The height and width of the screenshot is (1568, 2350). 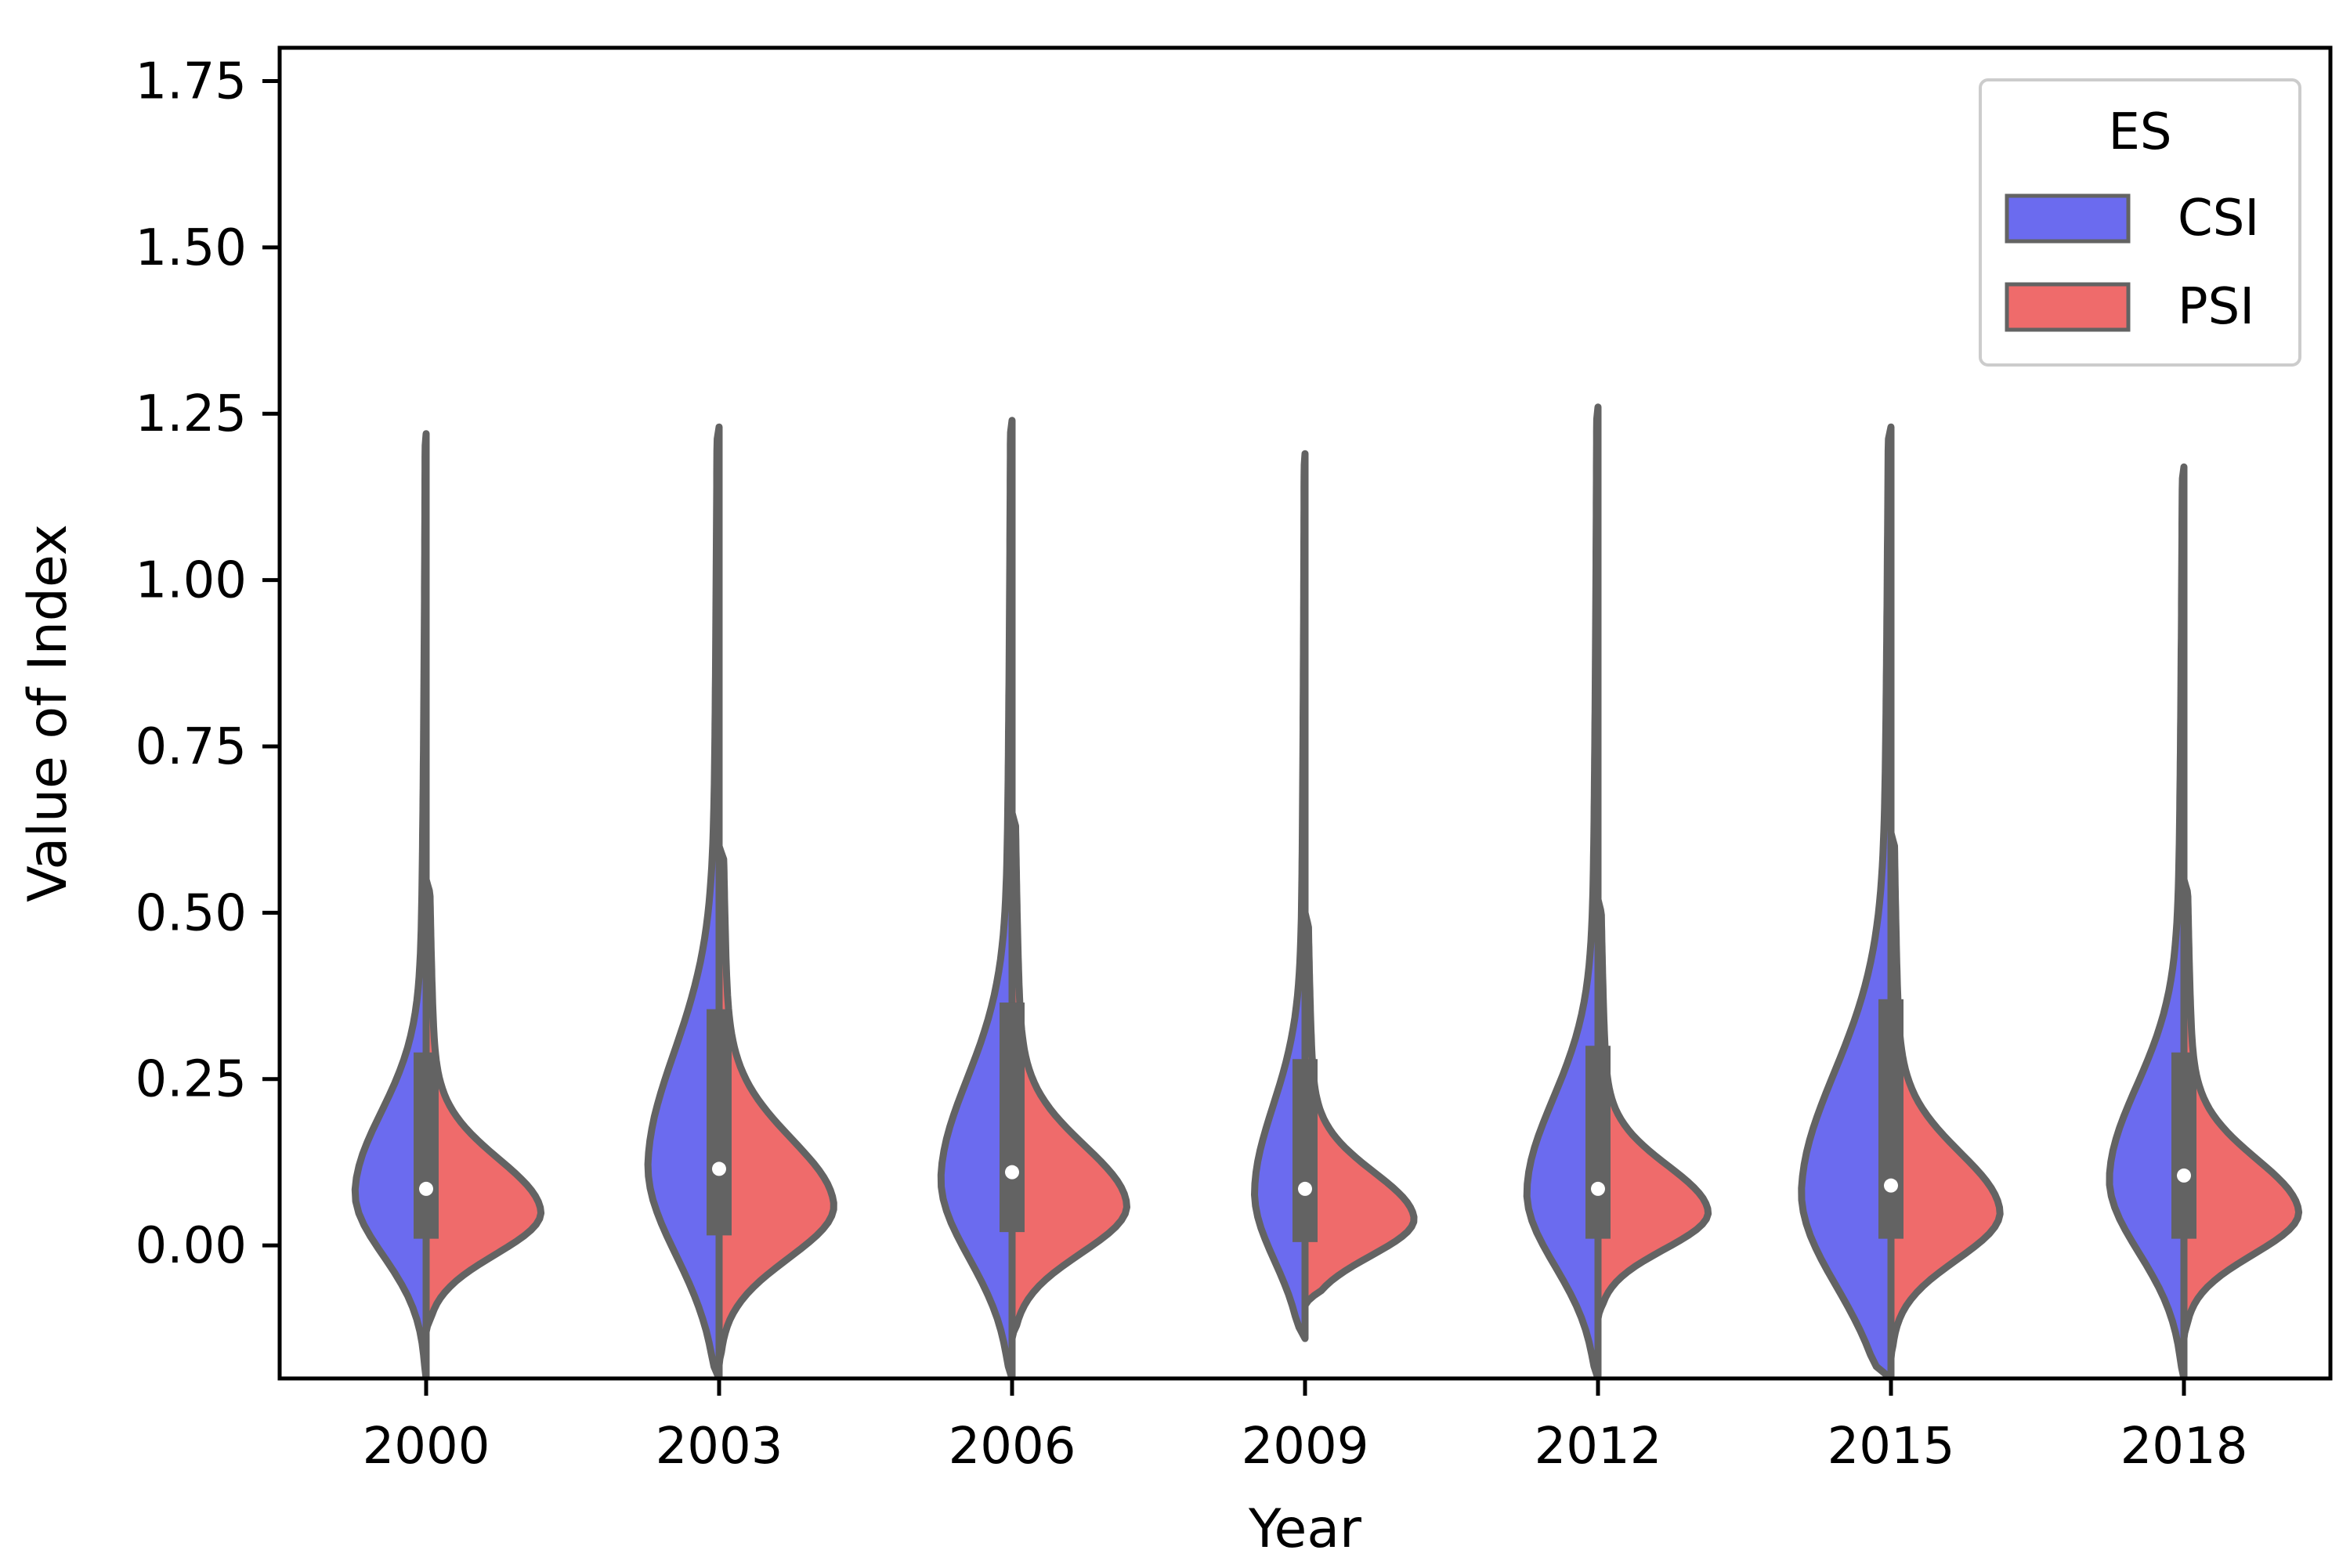 I want to click on box-2006, so click(x=1012, y=1118).